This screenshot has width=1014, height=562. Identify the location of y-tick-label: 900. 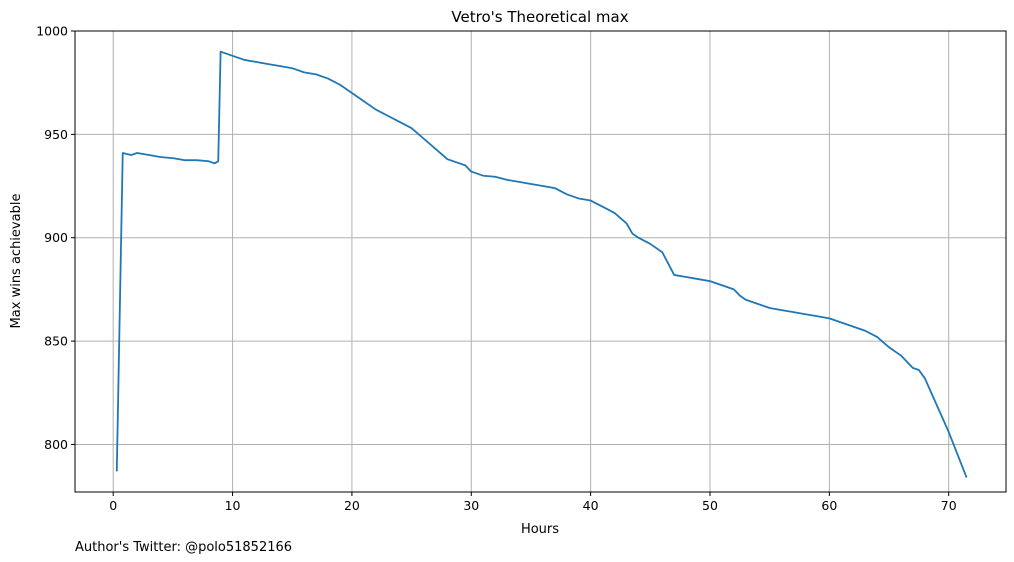
(56, 237).